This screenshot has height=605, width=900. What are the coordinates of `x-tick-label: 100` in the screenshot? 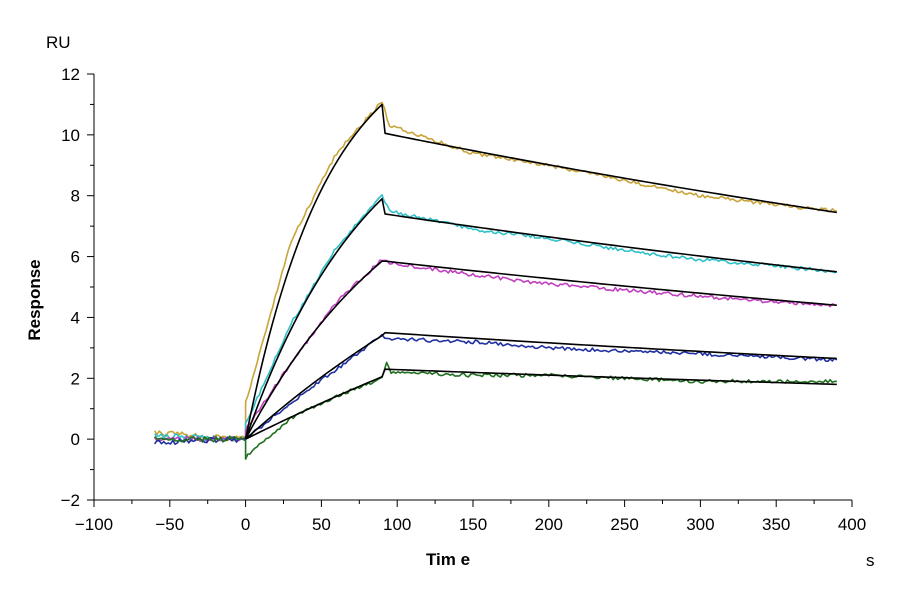 It's located at (397, 524).